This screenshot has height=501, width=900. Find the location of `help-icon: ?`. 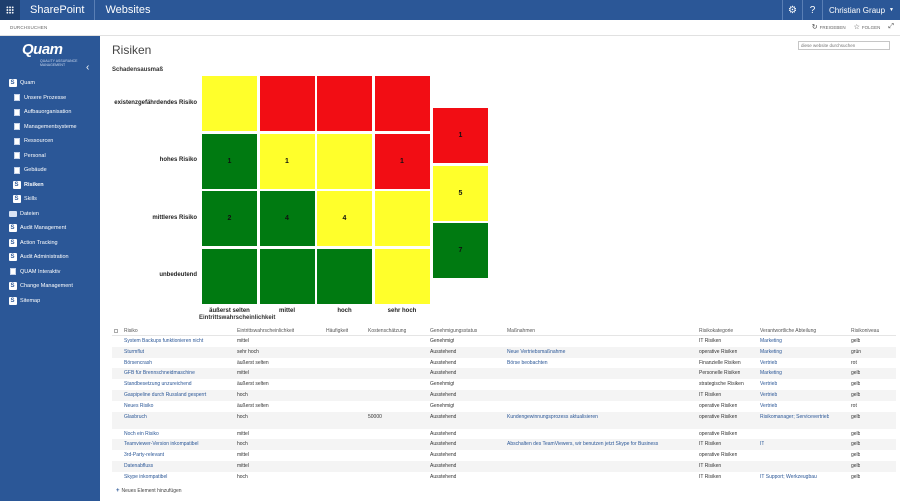

help-icon: ? is located at coordinates (812, 10).